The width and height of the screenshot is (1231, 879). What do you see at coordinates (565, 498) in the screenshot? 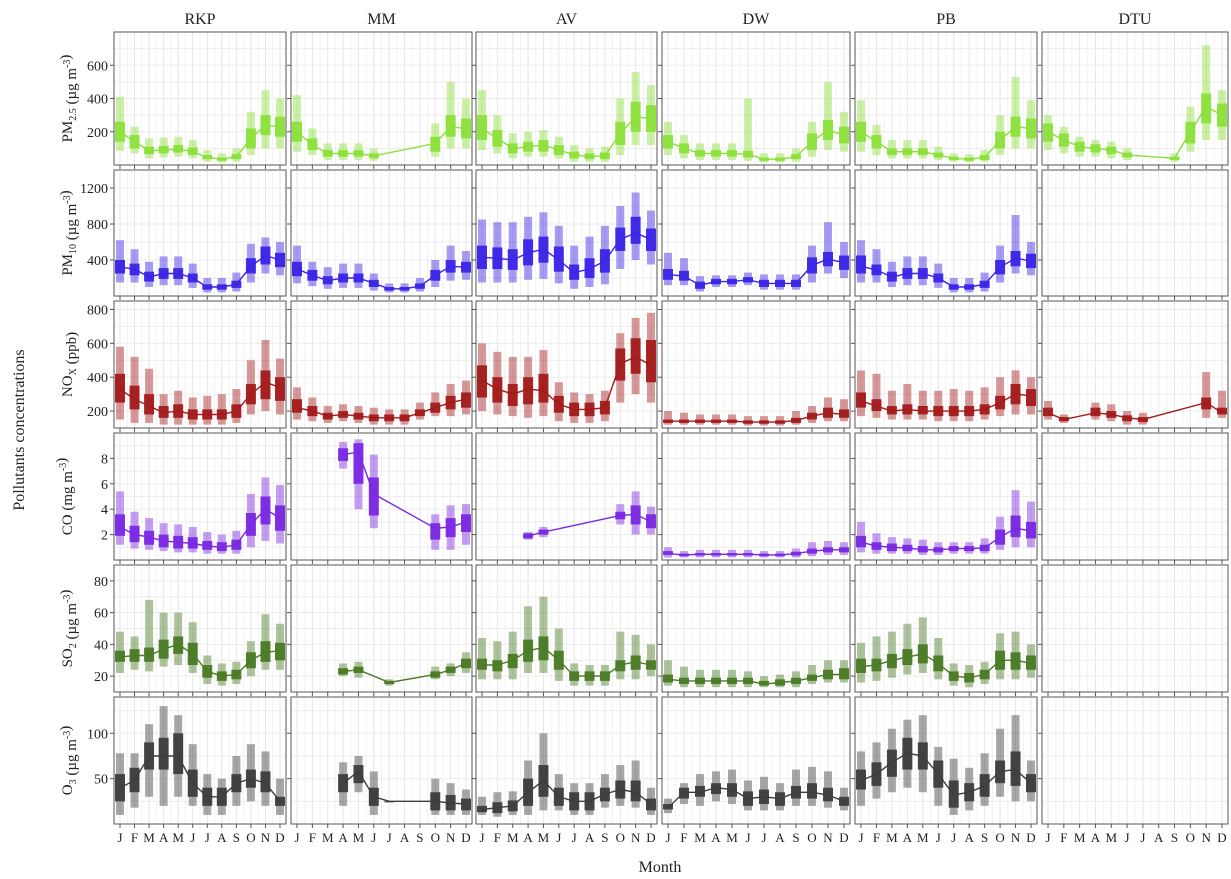
I see `panel-co-av` at bounding box center [565, 498].